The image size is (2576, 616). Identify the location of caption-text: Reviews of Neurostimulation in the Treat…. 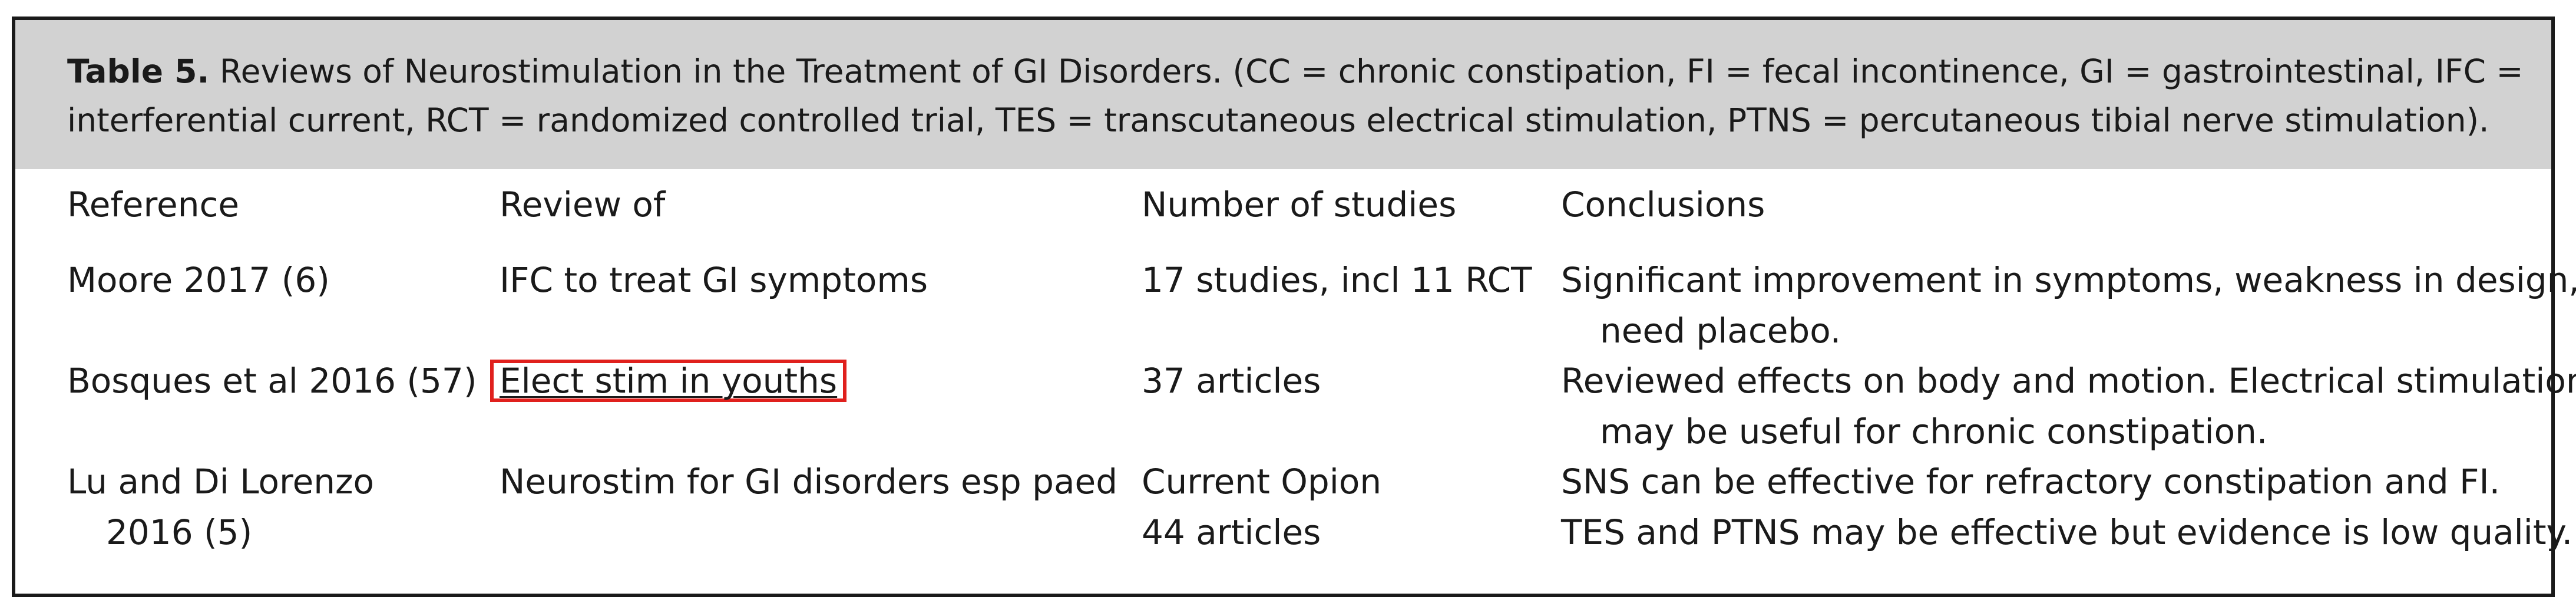
(1295, 95).